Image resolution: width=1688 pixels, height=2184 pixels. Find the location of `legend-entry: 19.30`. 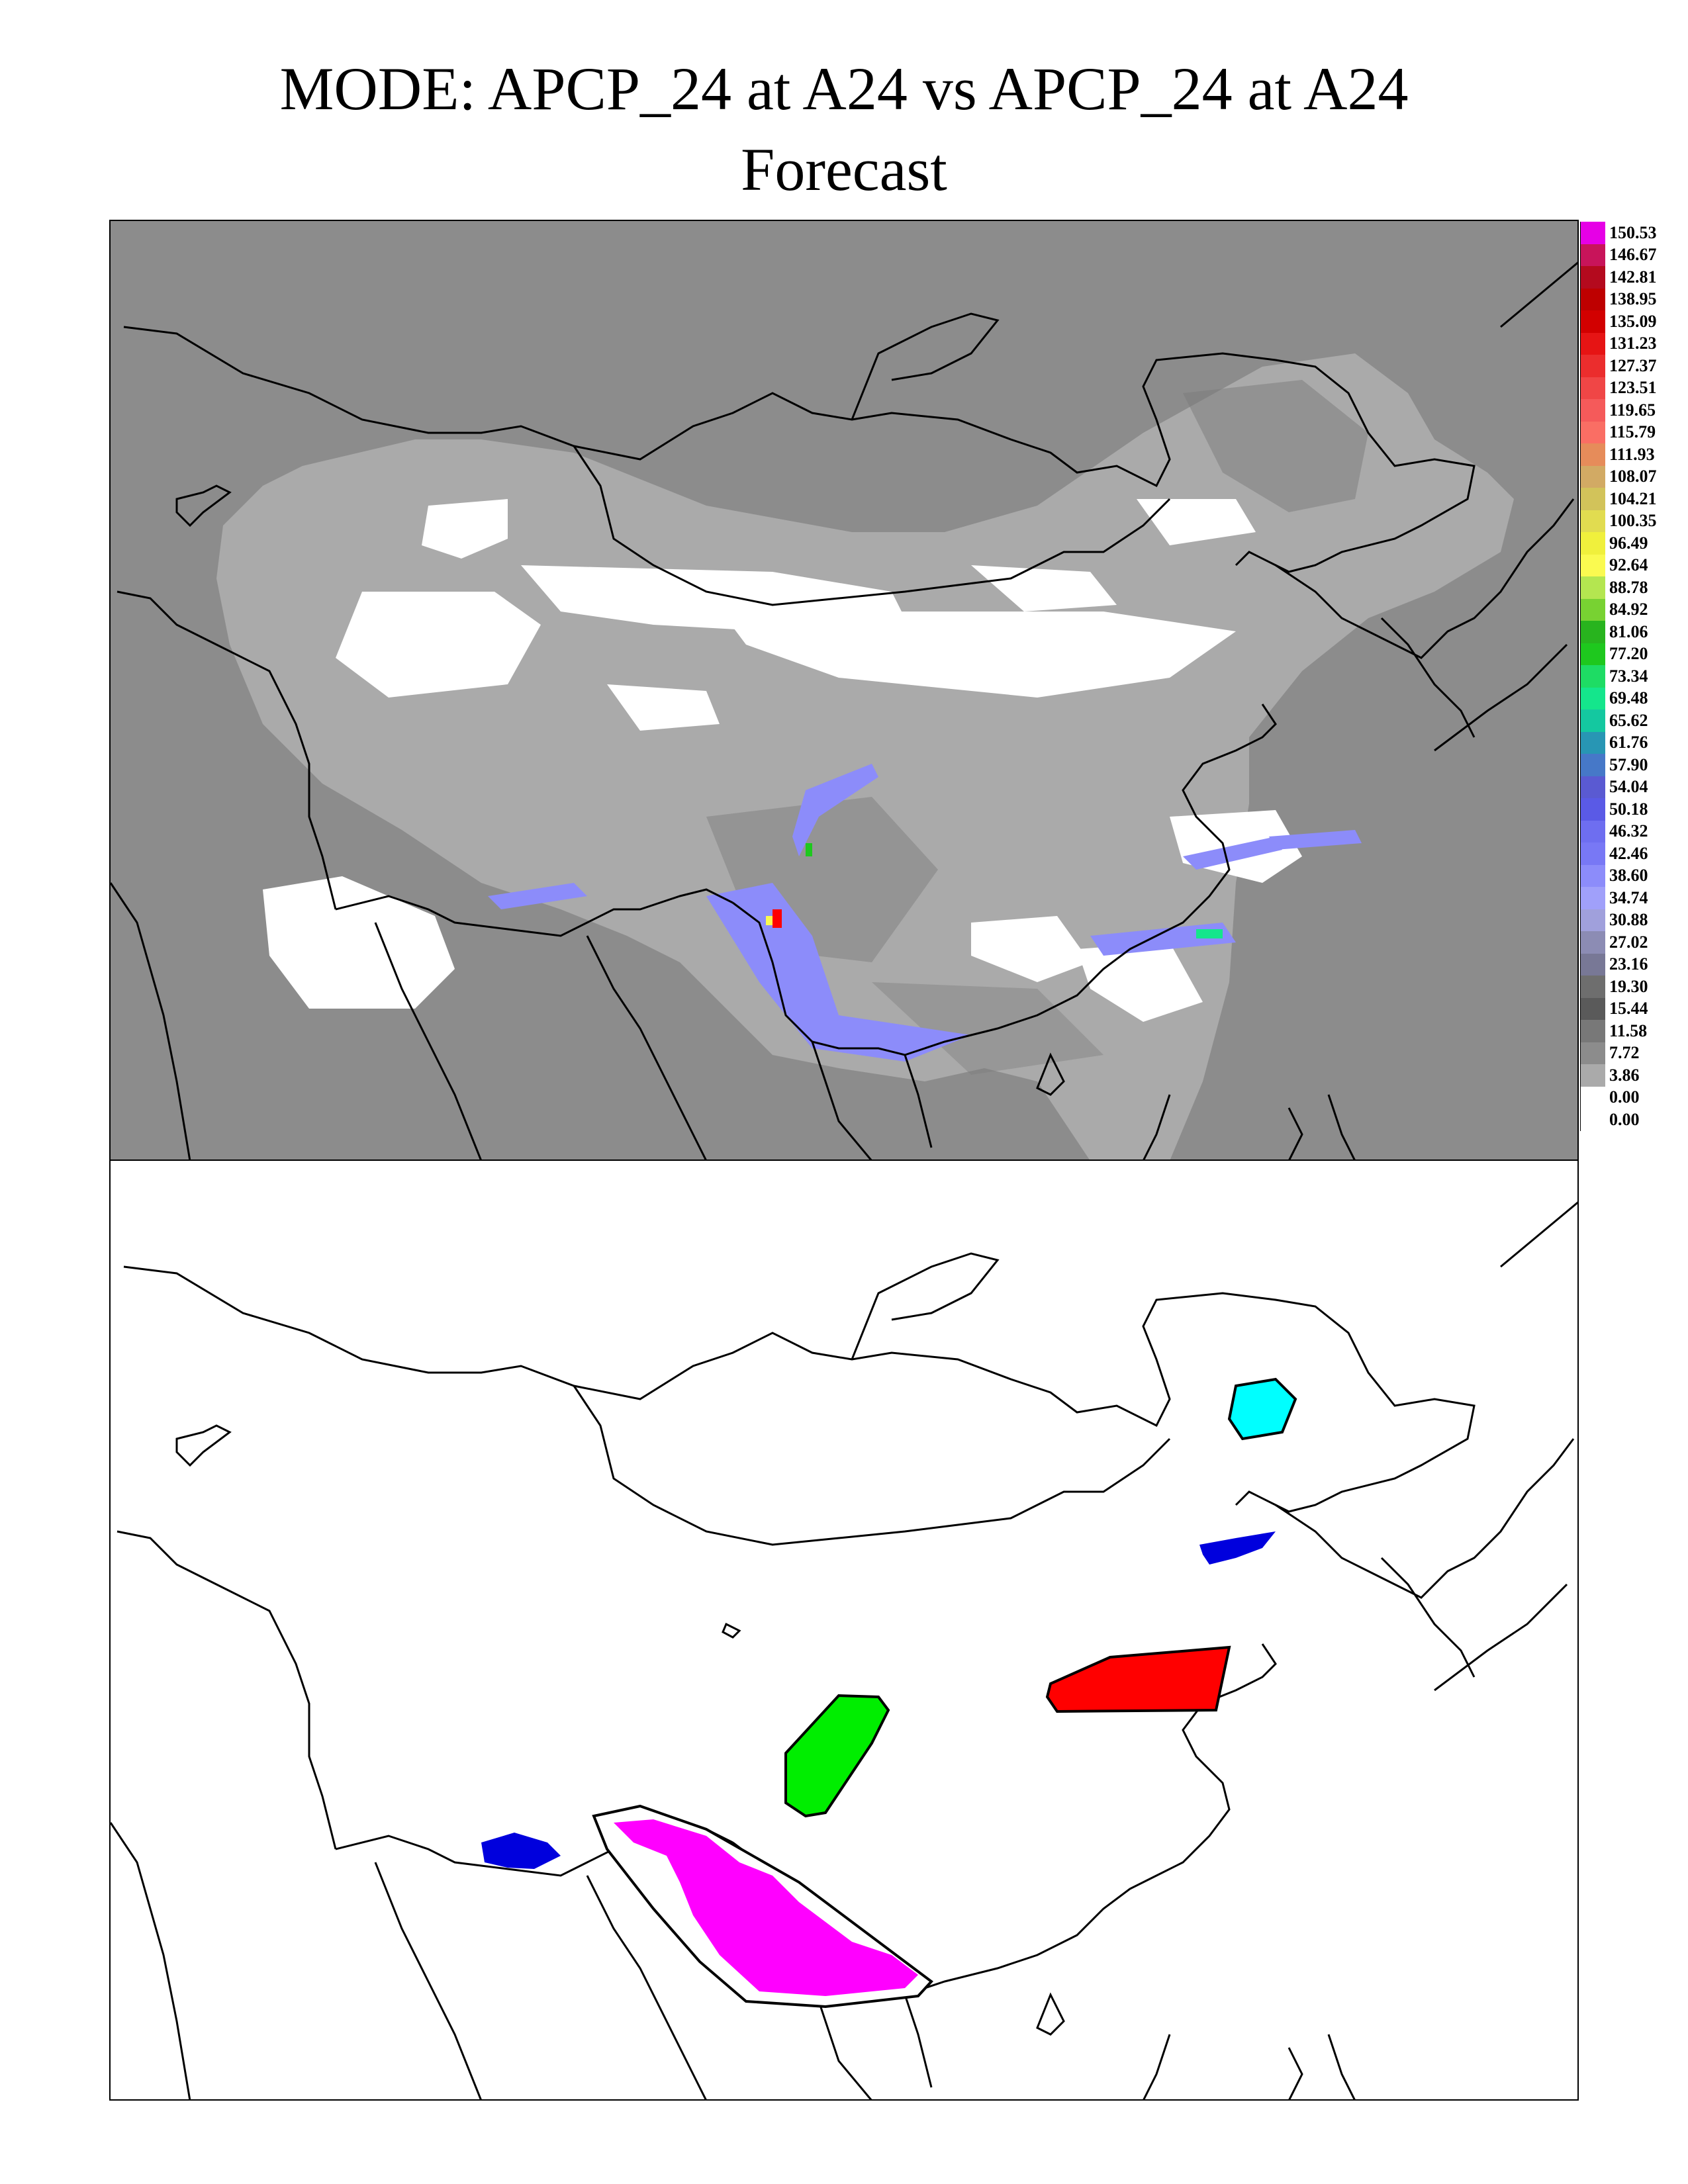

legend-entry: 19.30 is located at coordinates (1629, 987).